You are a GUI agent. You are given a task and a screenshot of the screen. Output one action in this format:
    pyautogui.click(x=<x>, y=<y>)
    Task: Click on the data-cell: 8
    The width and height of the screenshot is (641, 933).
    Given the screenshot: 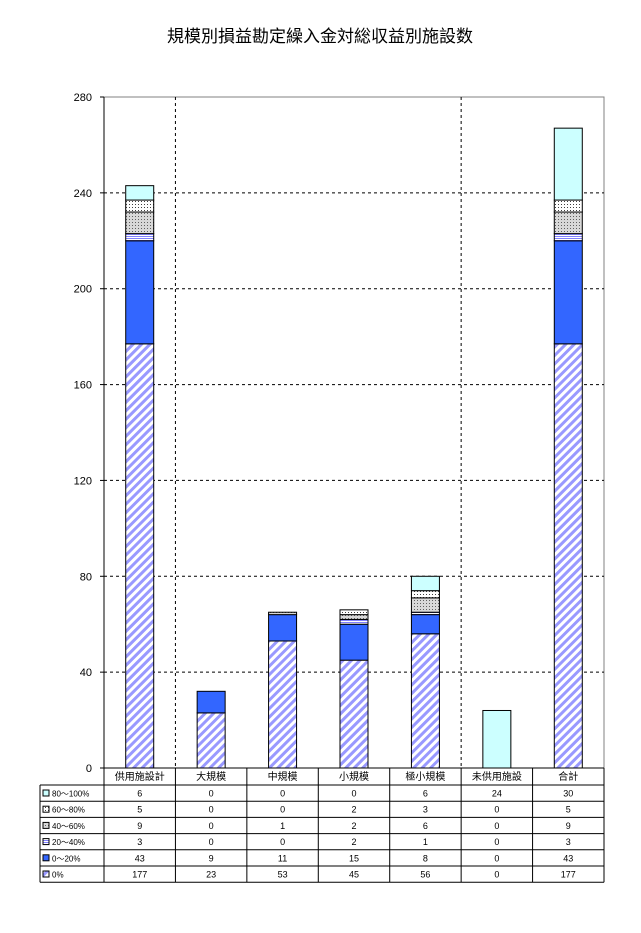 What is the action you would take?
    pyautogui.click(x=425, y=858)
    